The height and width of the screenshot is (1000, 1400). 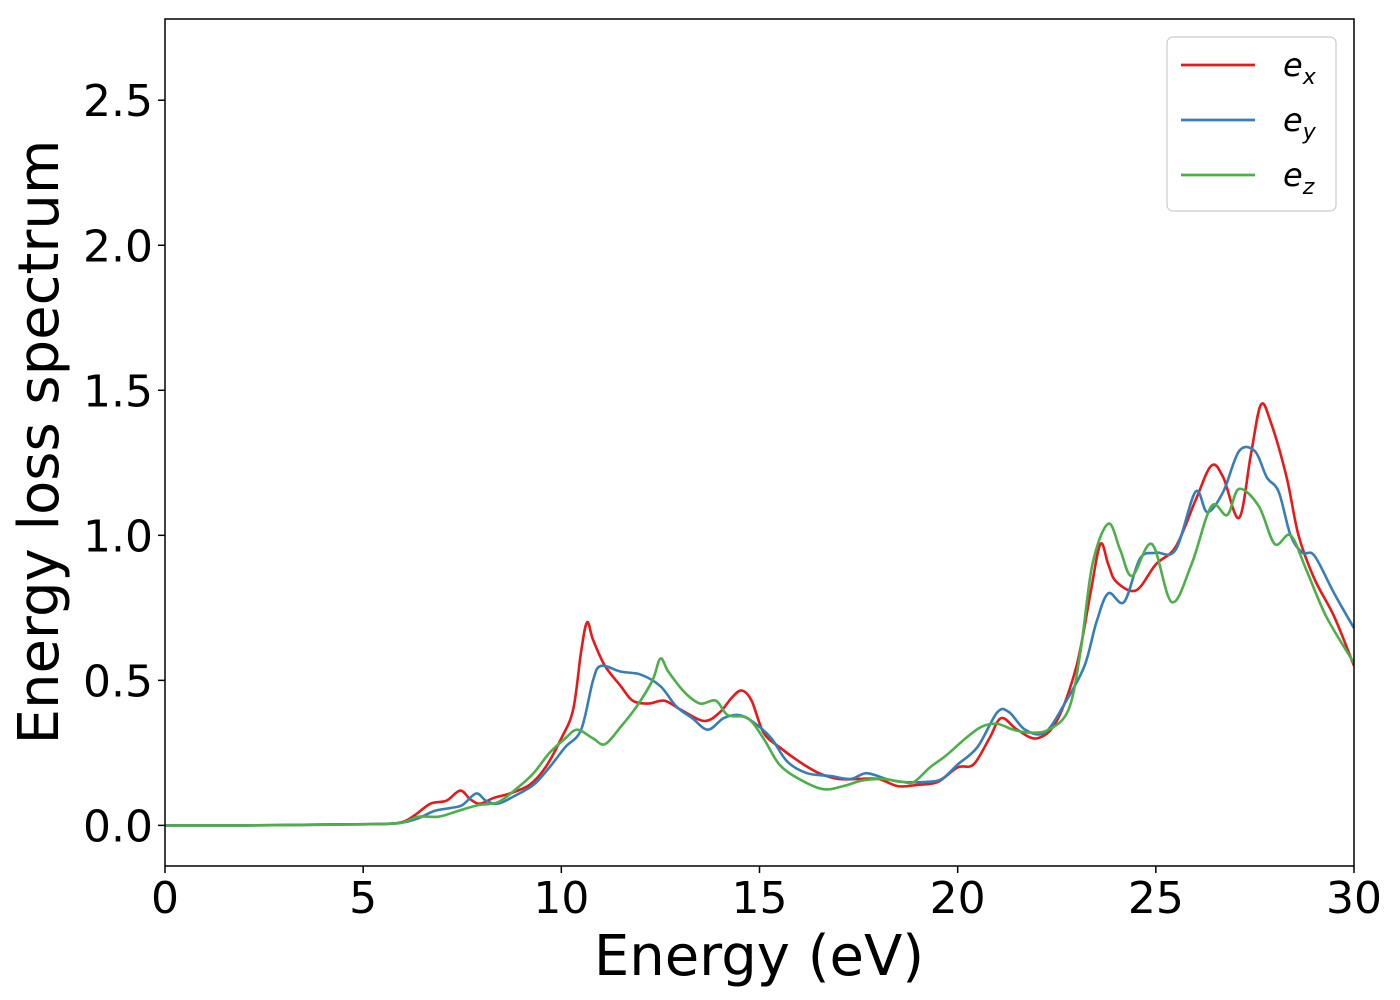 What do you see at coordinates (759, 956) in the screenshot?
I see `x-axis-title: Energy (eV)` at bounding box center [759, 956].